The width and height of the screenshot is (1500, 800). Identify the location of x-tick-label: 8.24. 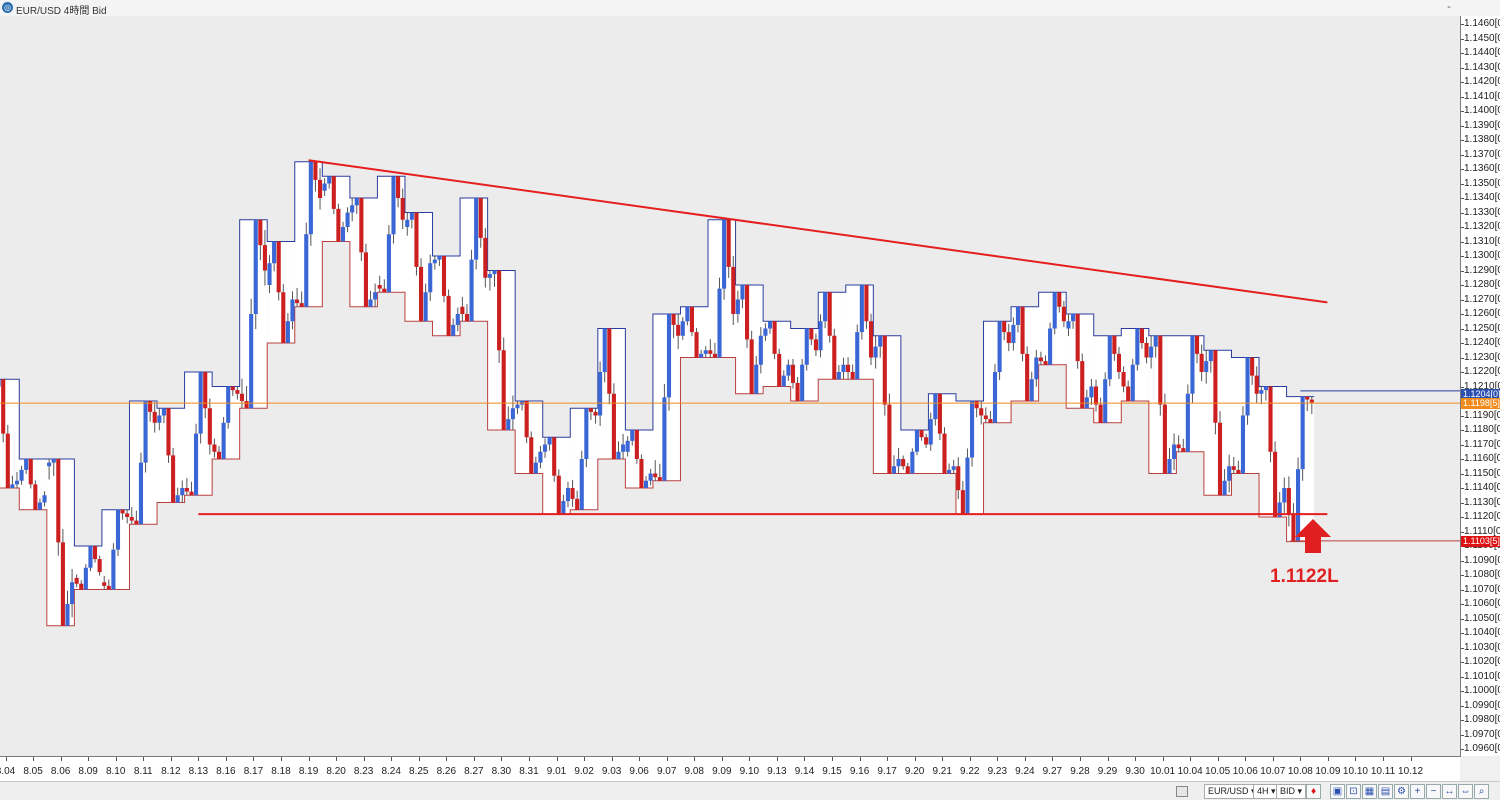
(391, 771).